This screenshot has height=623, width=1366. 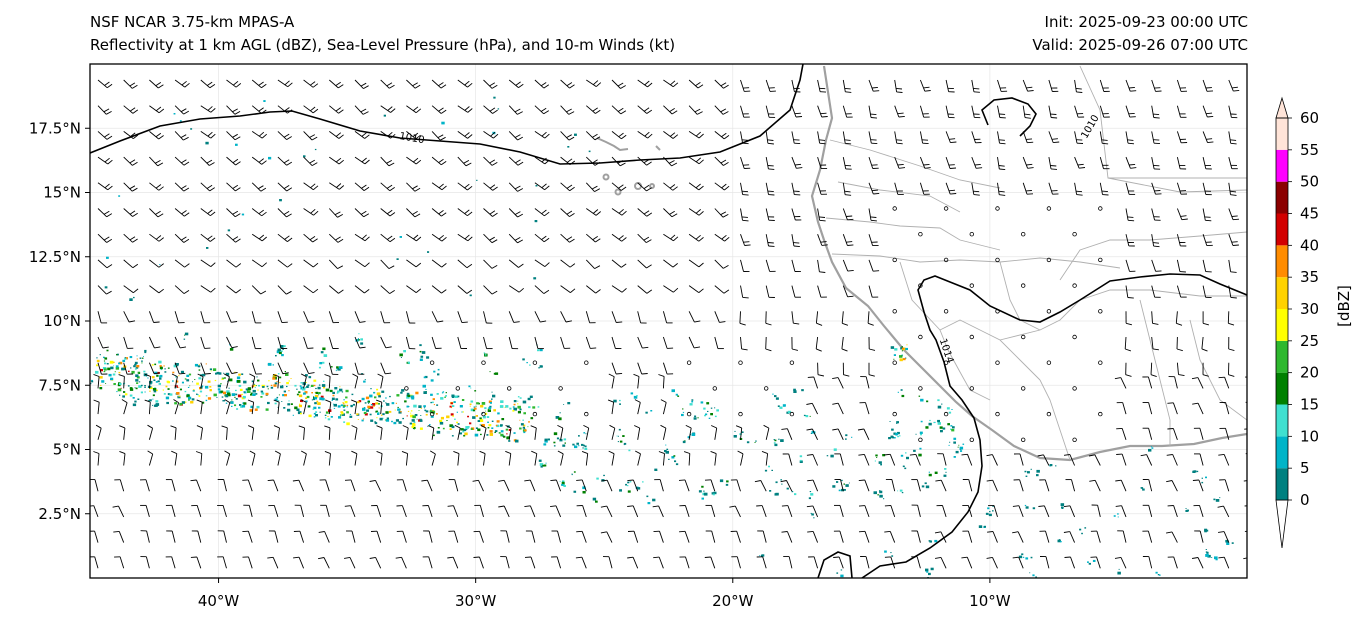 What do you see at coordinates (1309, 341) in the screenshot?
I see `colorbar-tick-label: 25` at bounding box center [1309, 341].